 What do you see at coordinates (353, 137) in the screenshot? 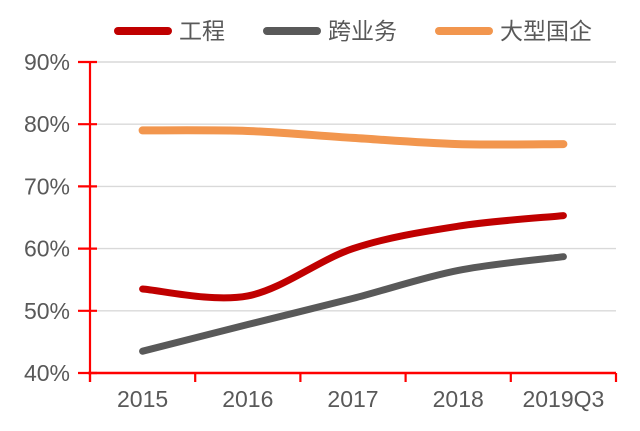
I see `series-line-大型国企` at bounding box center [353, 137].